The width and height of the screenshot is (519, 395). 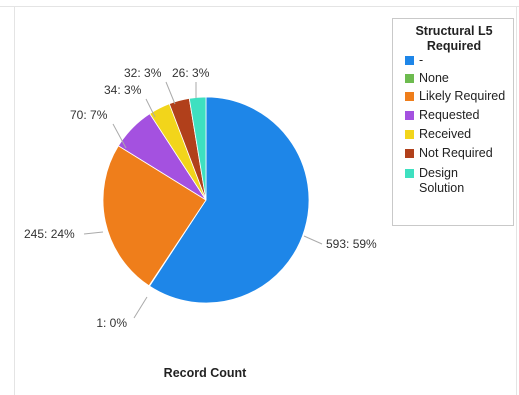 I want to click on leader-line-requested, so click(x=119, y=136).